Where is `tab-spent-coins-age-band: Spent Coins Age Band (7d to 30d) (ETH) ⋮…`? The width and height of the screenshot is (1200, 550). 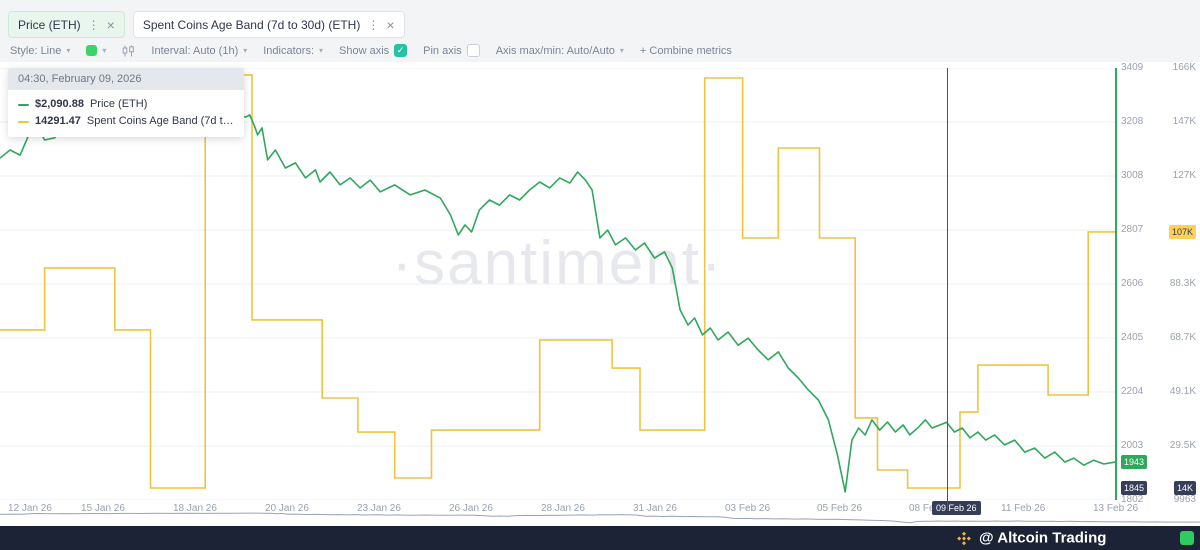 tab-spent-coins-age-band: Spent Coins Age Band (7d to 30d) (ETH) ⋮… is located at coordinates (268, 24).